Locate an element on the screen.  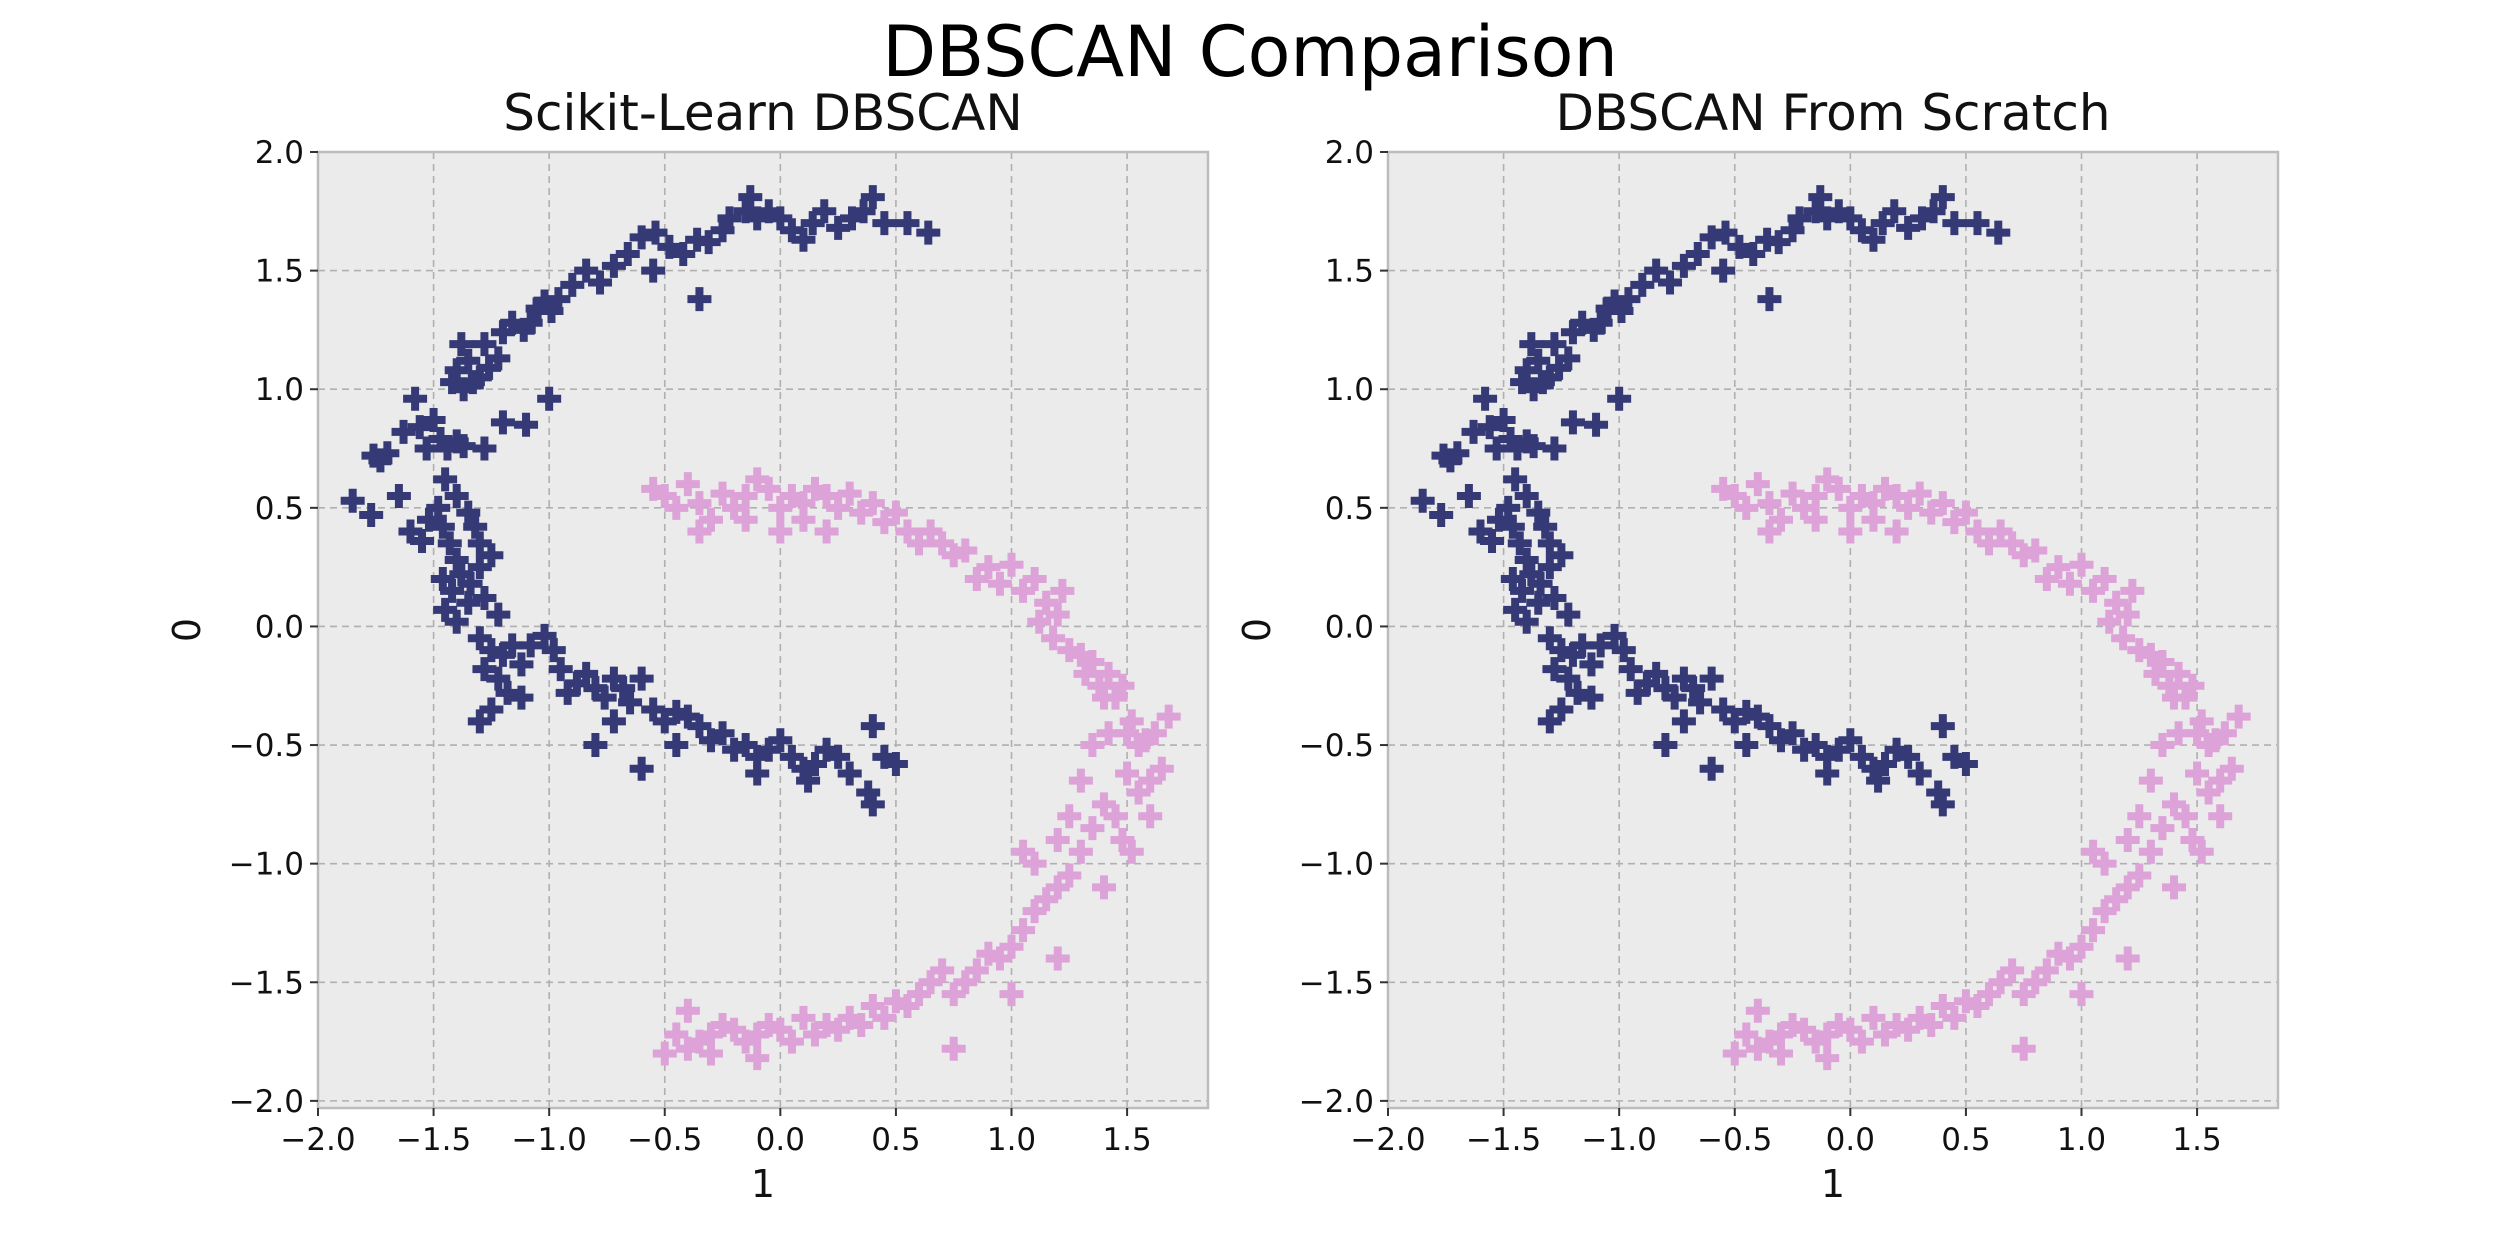
x-tick-label: −0.5 is located at coordinates (1734, 1140).